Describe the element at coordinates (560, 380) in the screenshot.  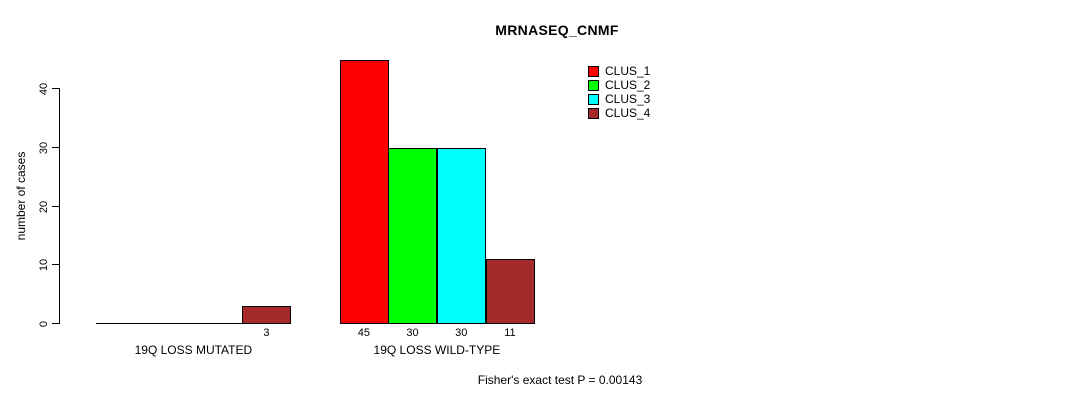
I see `fisher-test-annotation: Fisher's exact test P = 0.00143` at that location.